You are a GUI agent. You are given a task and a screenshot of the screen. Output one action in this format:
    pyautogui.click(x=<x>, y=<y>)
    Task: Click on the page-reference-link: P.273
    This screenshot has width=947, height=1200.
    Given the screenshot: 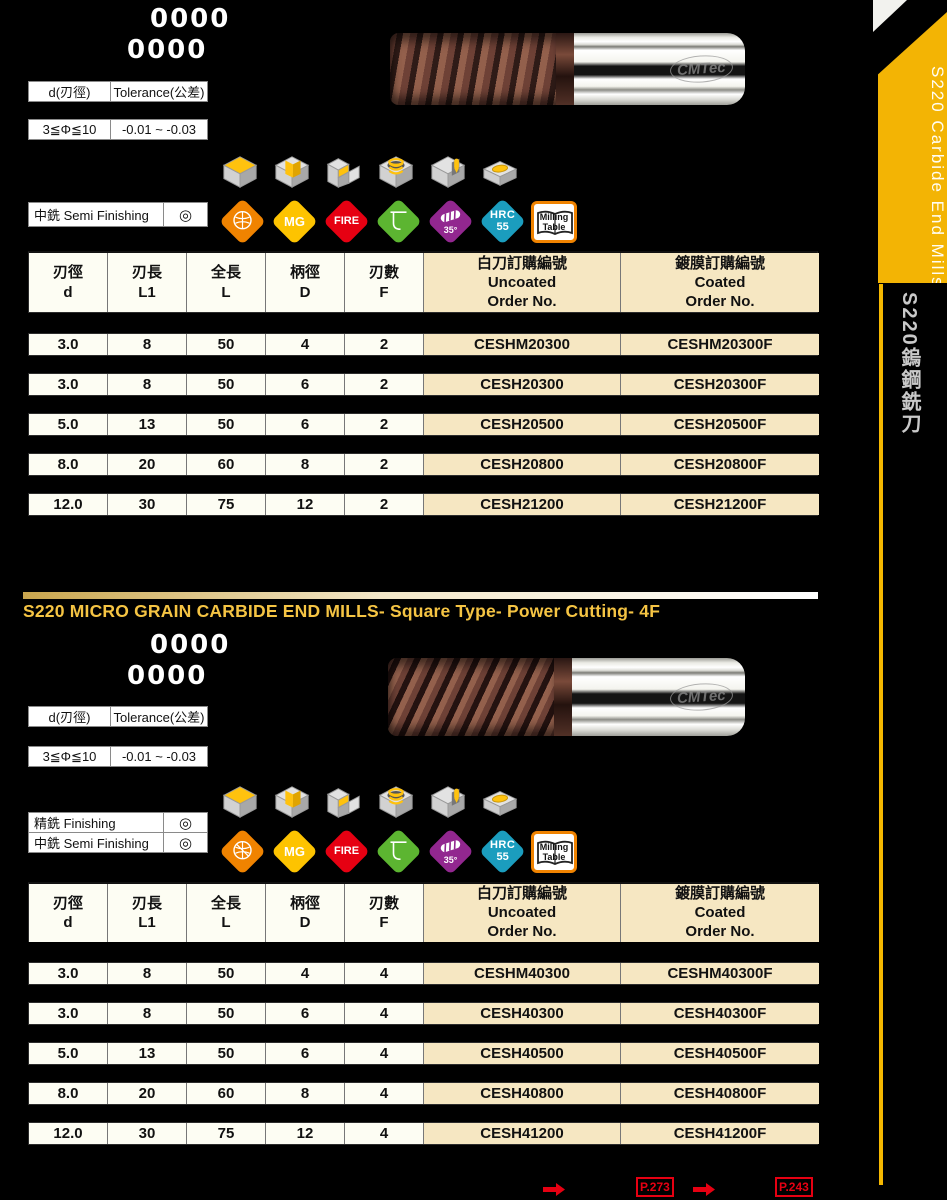 What is the action you would take?
    pyautogui.click(x=655, y=1187)
    